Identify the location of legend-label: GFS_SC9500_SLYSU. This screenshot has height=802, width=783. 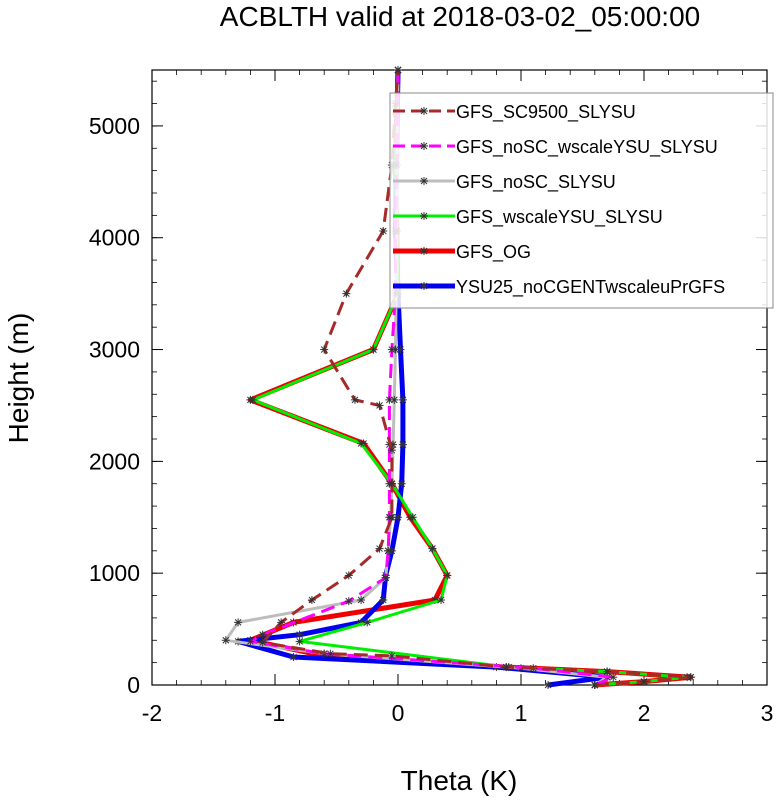
(546, 112).